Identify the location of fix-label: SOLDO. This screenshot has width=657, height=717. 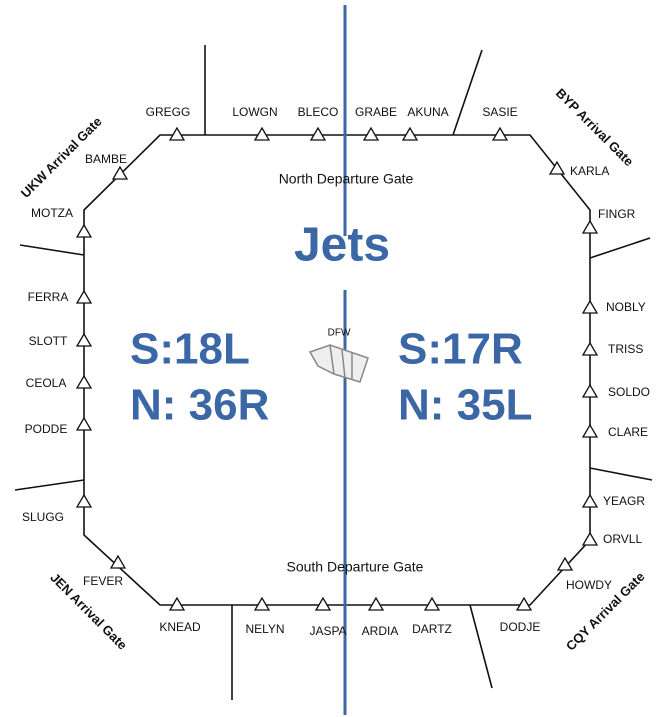
(629, 392).